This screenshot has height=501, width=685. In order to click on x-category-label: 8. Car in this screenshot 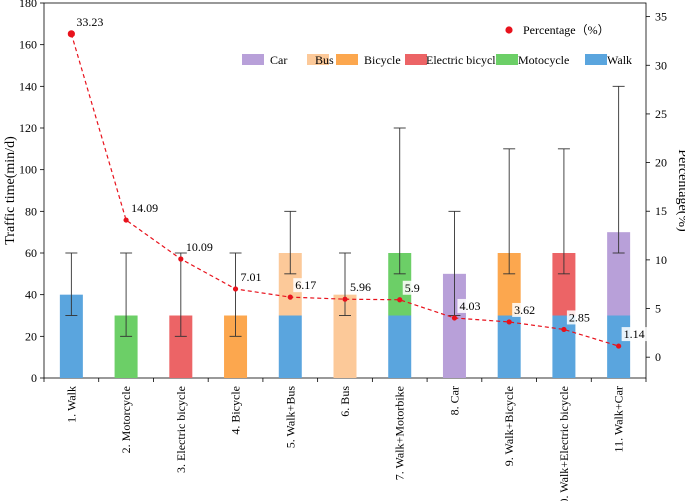, I will do `click(454, 400)`.